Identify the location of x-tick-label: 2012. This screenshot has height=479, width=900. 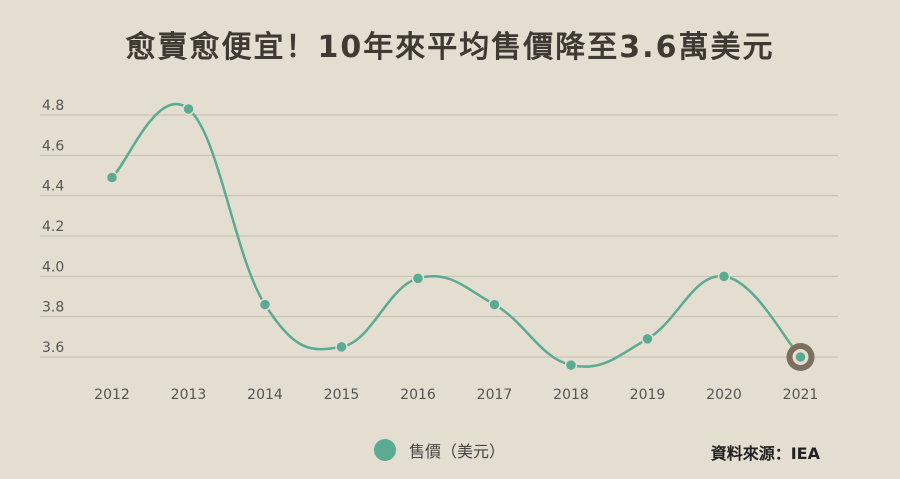
(112, 395).